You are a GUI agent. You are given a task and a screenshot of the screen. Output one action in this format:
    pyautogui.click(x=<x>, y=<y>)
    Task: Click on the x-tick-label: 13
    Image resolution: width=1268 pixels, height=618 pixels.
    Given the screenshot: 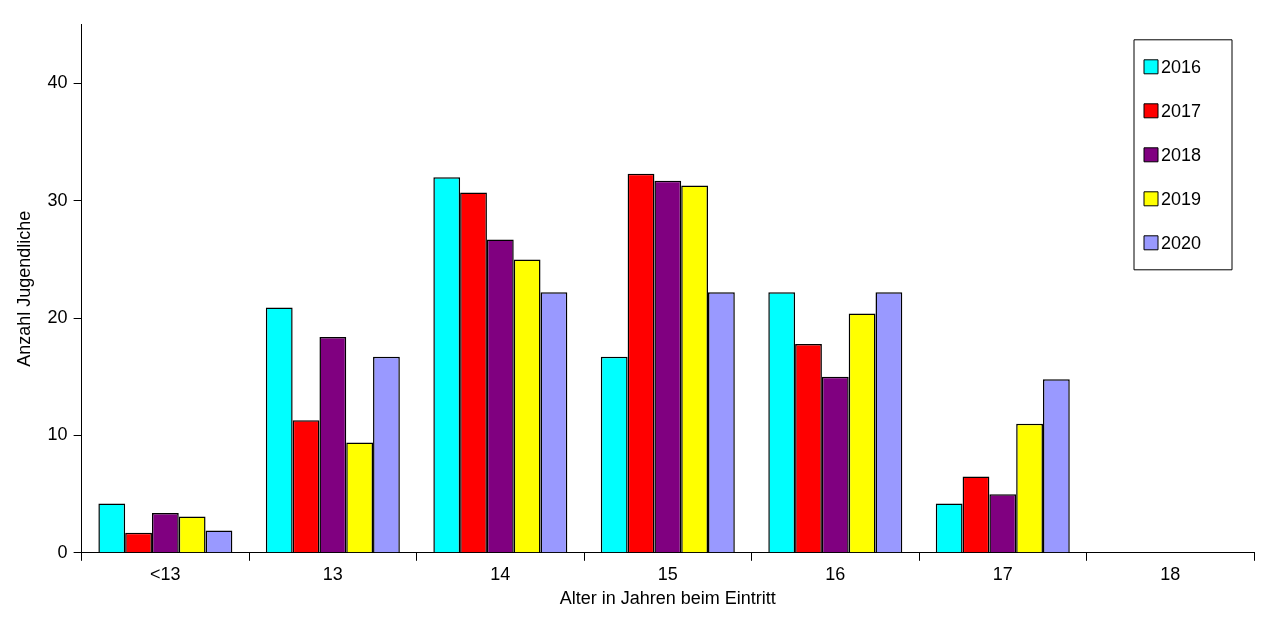 What is the action you would take?
    pyautogui.click(x=332, y=573)
    